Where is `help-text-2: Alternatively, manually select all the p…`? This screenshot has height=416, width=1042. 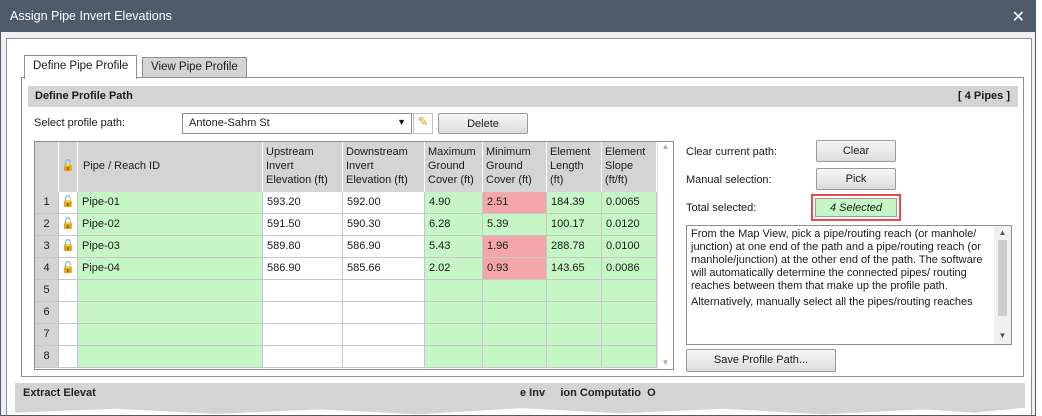 help-text-2: Alternatively, manually select all the p… is located at coordinates (832, 302).